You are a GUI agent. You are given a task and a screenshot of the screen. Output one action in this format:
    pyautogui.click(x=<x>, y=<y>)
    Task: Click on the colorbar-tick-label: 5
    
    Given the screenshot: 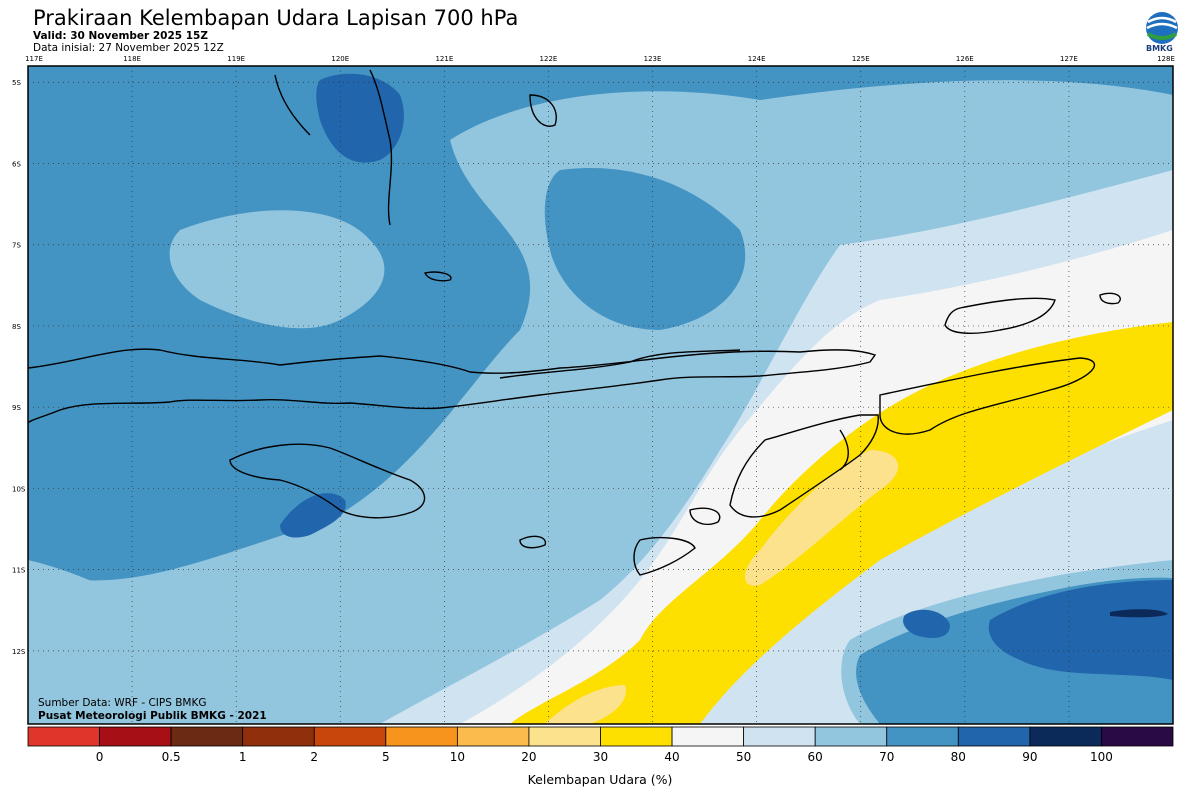 What is the action you would take?
    pyautogui.click(x=386, y=757)
    